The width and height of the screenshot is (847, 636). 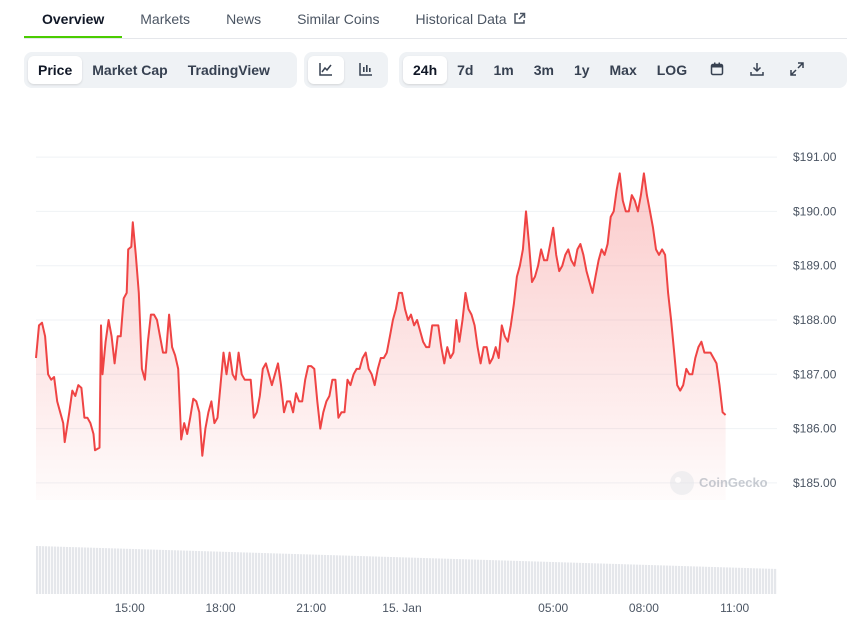 What do you see at coordinates (543, 70) in the screenshot?
I see `range-3m-button: 3m` at bounding box center [543, 70].